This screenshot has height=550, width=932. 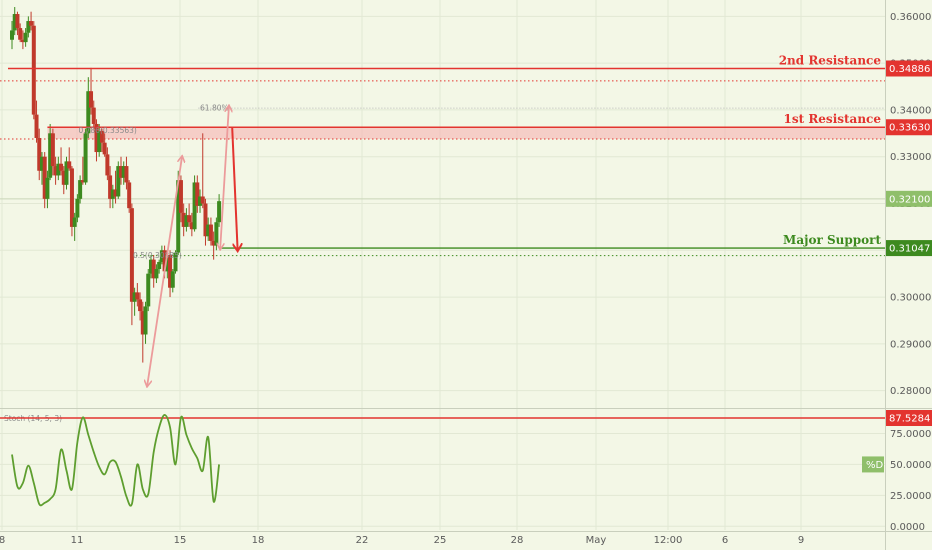 What do you see at coordinates (107, 130) in the screenshot?
I see `fib-label: 0.786(0.33563)` at bounding box center [107, 130].